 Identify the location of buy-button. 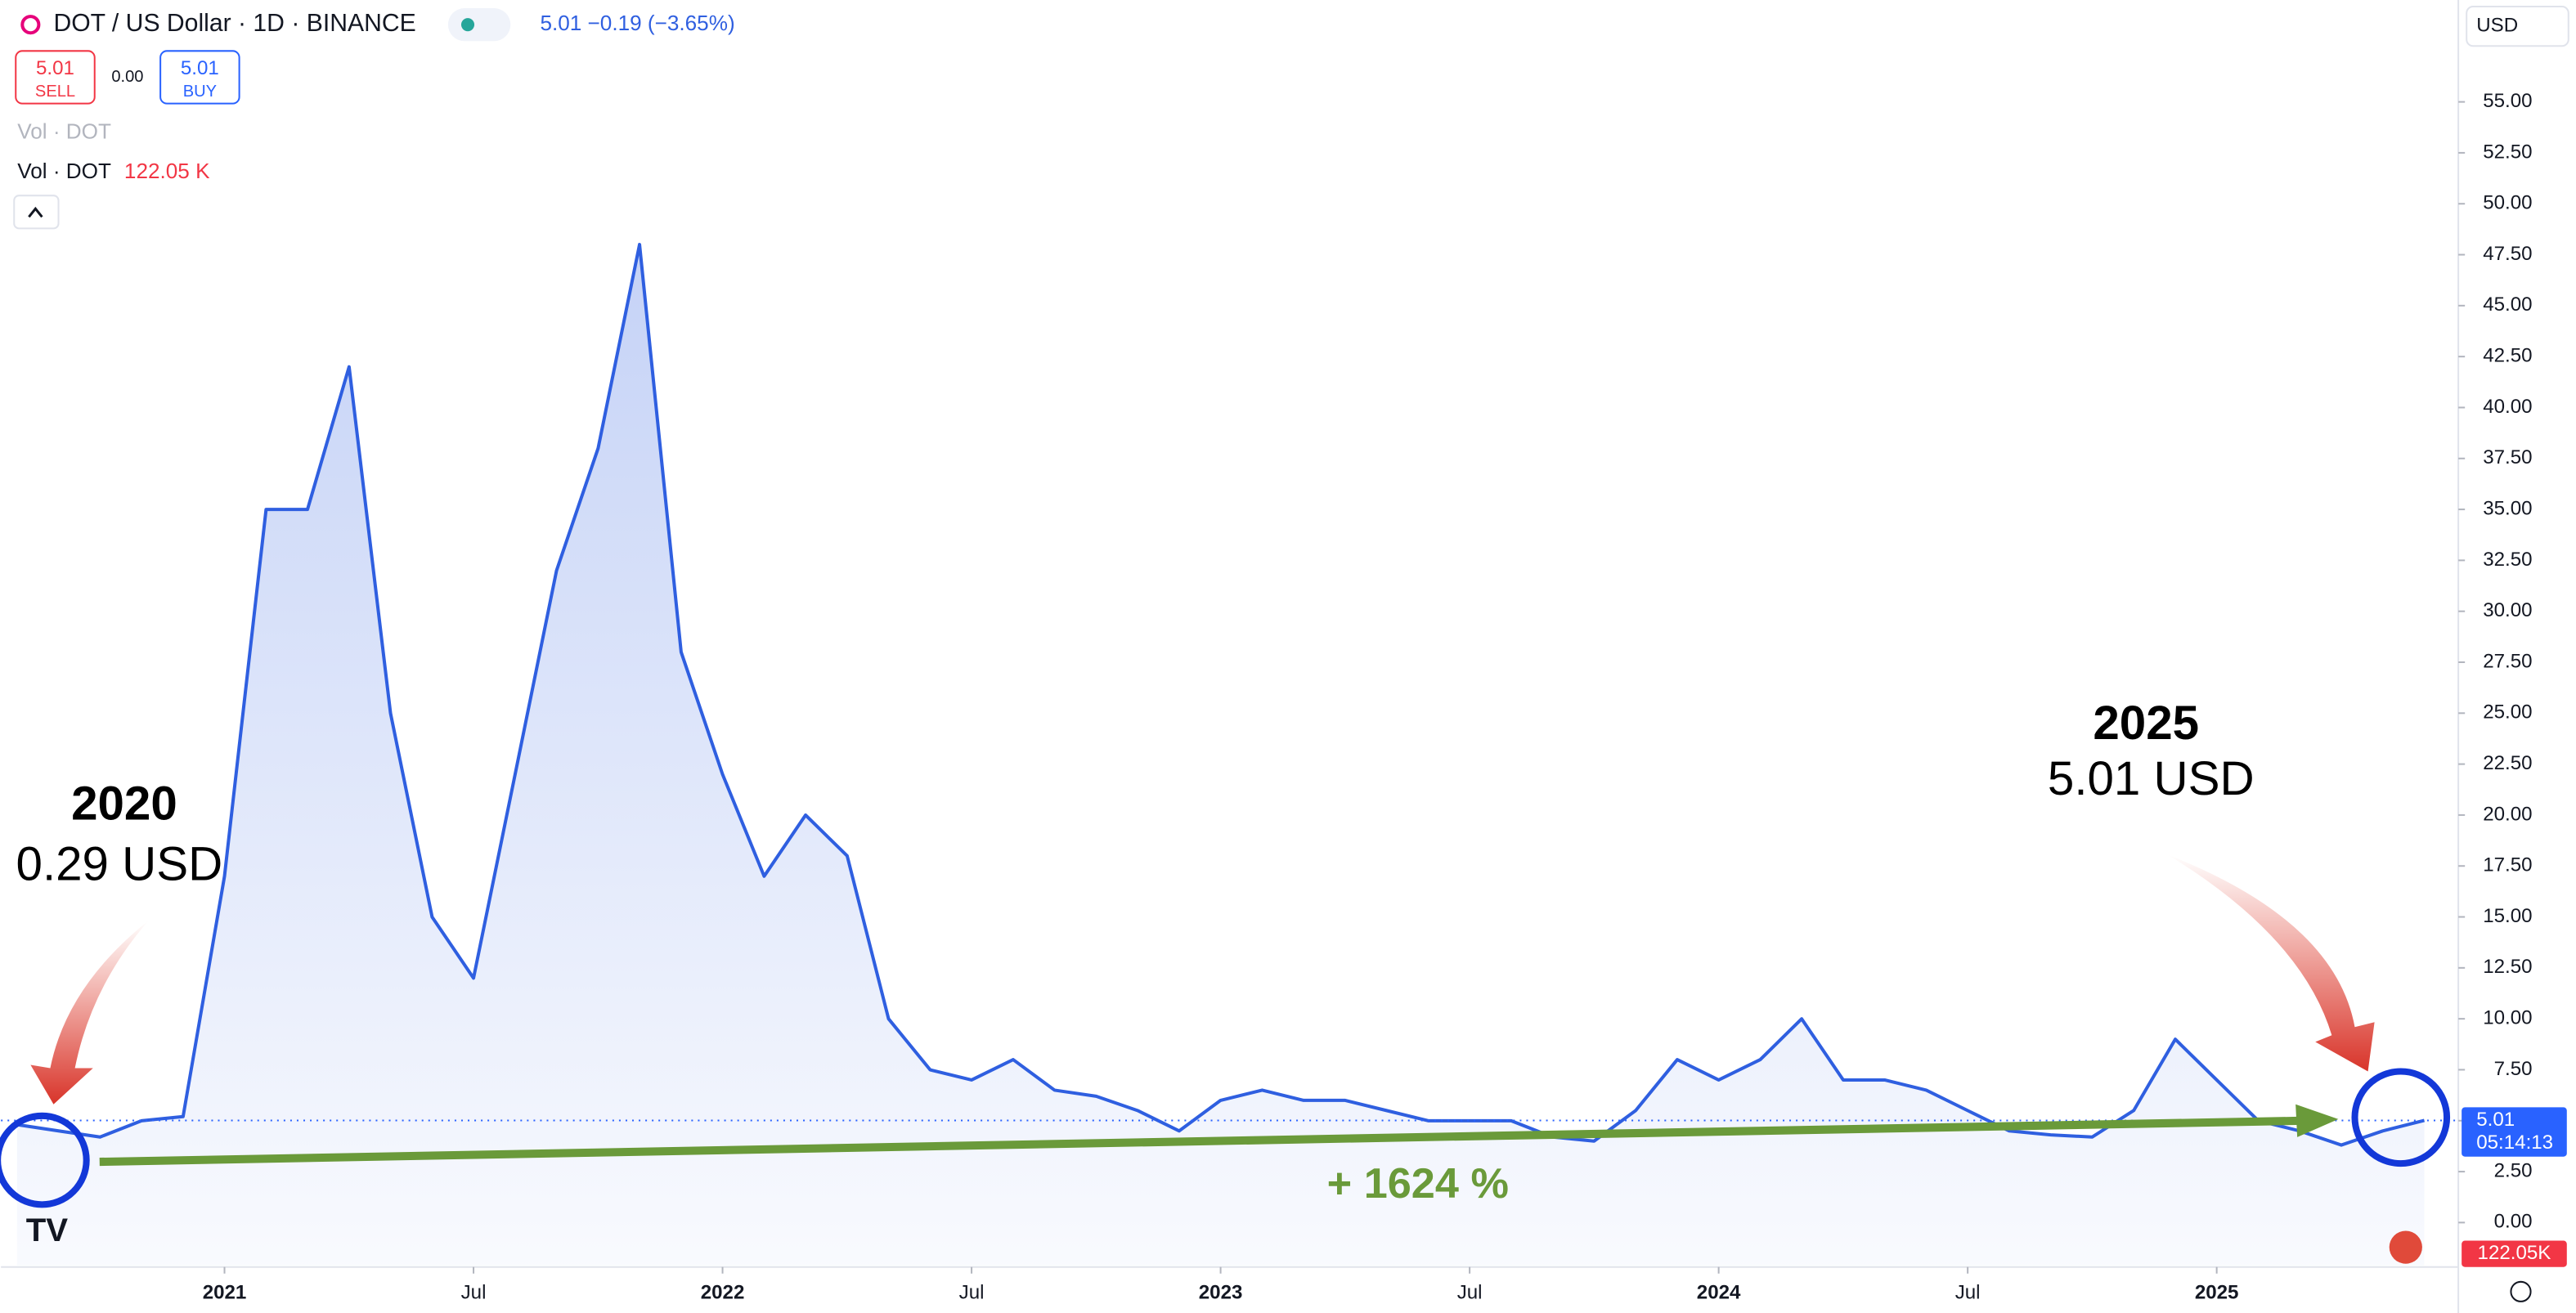
(200, 77).